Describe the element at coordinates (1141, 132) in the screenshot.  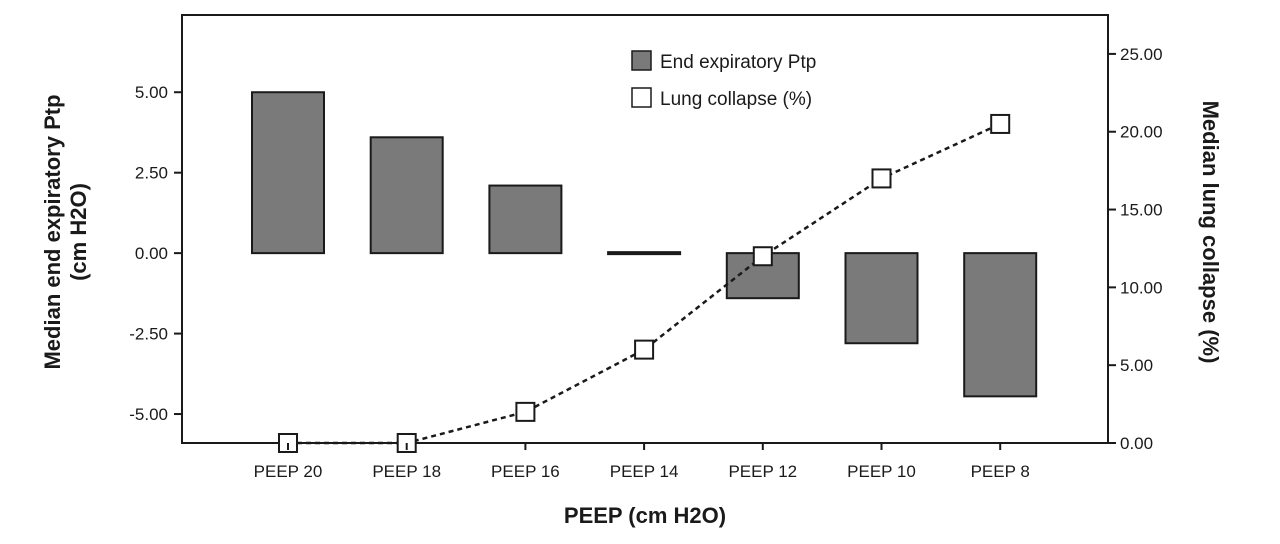
I see `y2-tick-label: 20.00` at that location.